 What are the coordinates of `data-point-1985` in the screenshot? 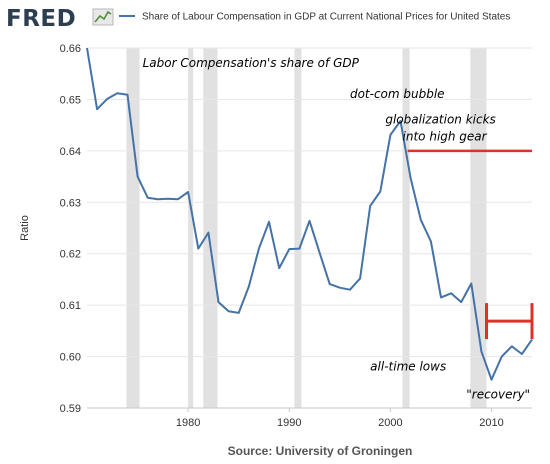 It's located at (239, 313).